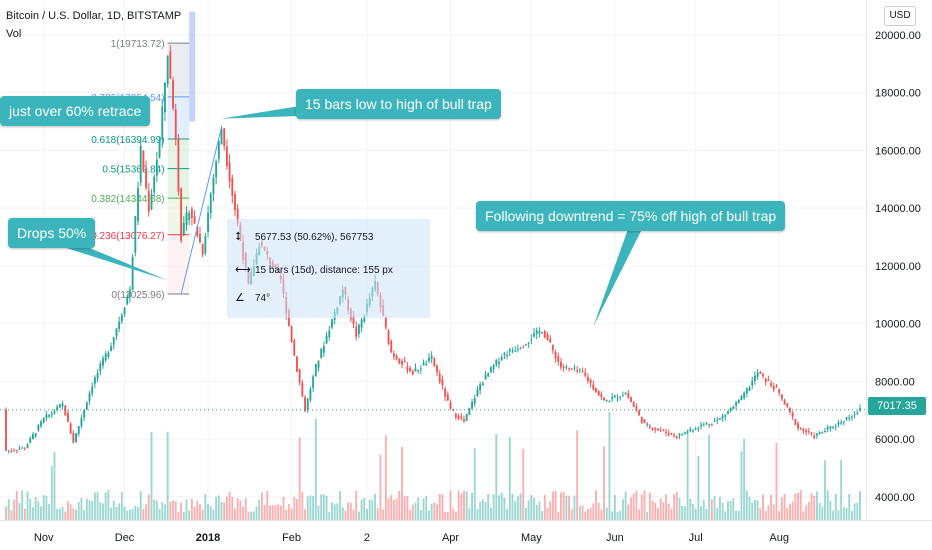 This screenshot has height=550, width=932. Describe the element at coordinates (898, 267) in the screenshot. I see `y-tick-label: 12000.00` at that location.